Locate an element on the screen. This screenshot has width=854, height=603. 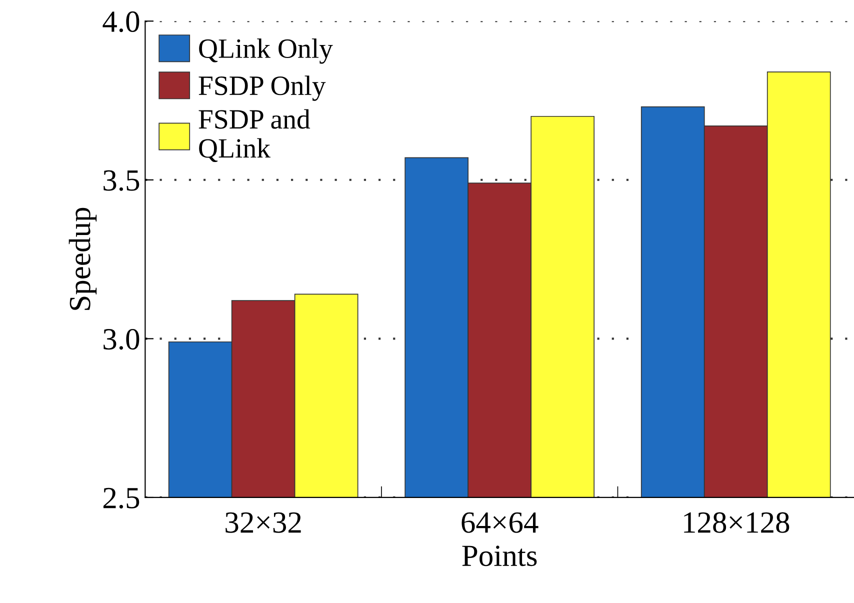
legend-label: FSDP and QLink is located at coordinates (254, 135).